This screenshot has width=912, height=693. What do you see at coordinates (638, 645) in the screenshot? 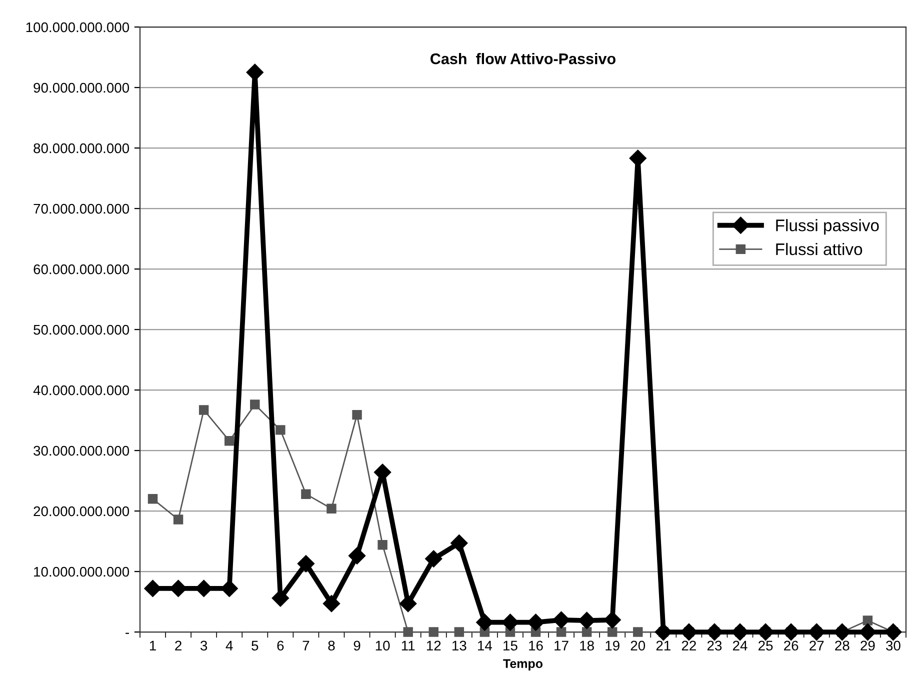
I see `x-tick-label: 20` at bounding box center [638, 645].